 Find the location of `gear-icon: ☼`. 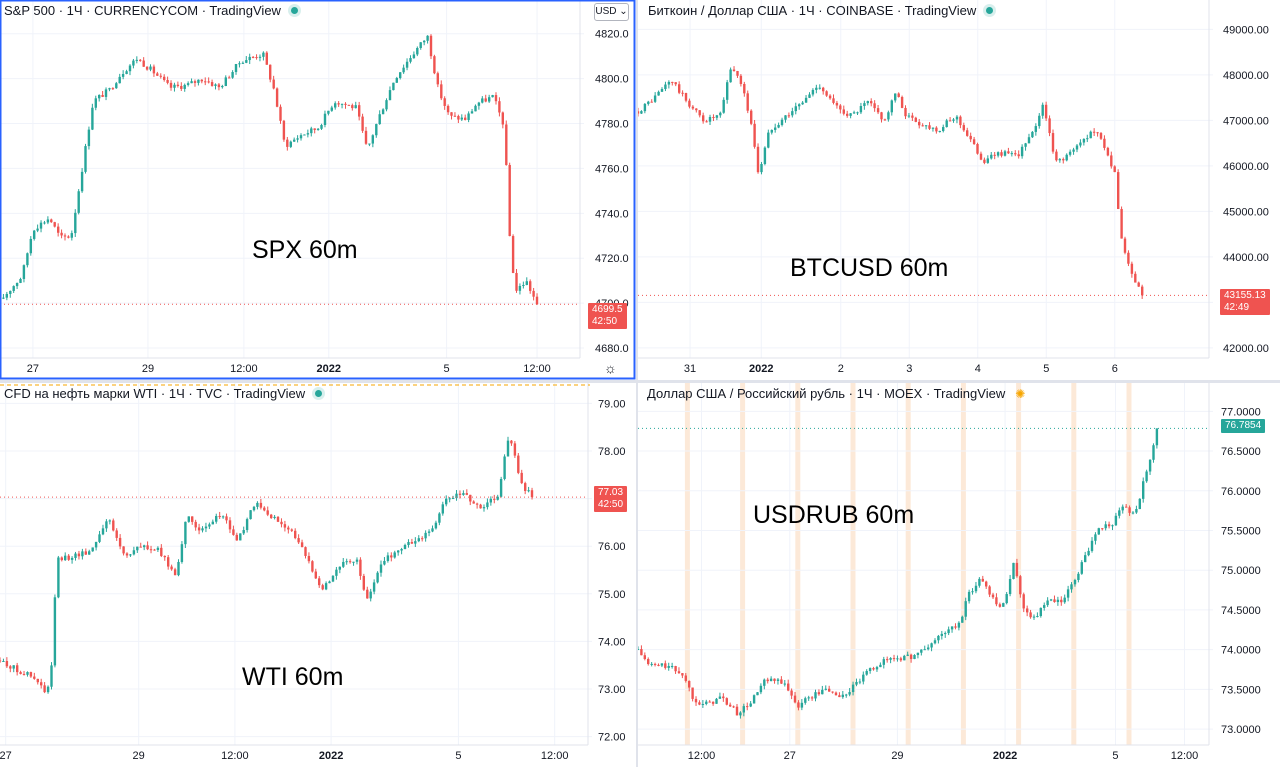

gear-icon: ☼ is located at coordinates (610, 368).